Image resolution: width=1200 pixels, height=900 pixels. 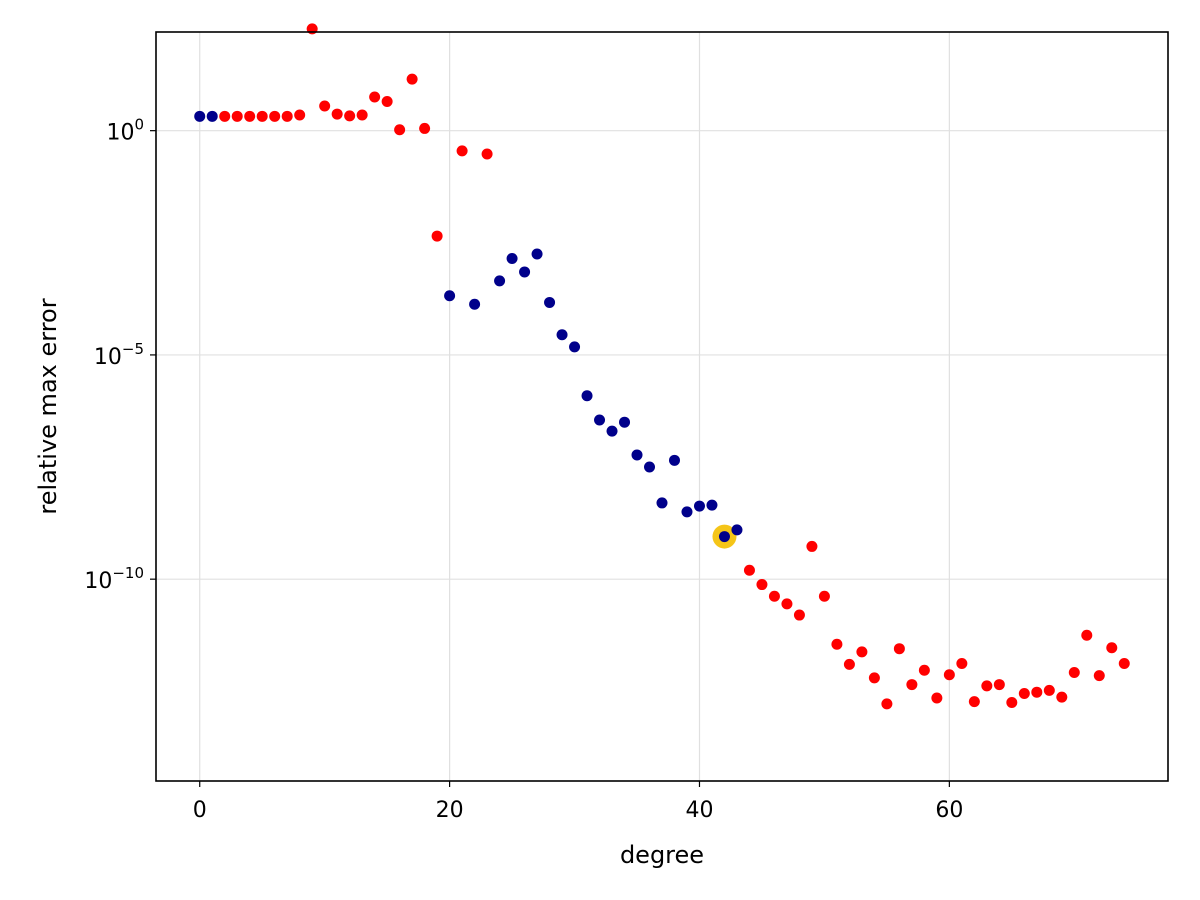 I want to click on x-tick-label: 60, so click(x=949, y=810).